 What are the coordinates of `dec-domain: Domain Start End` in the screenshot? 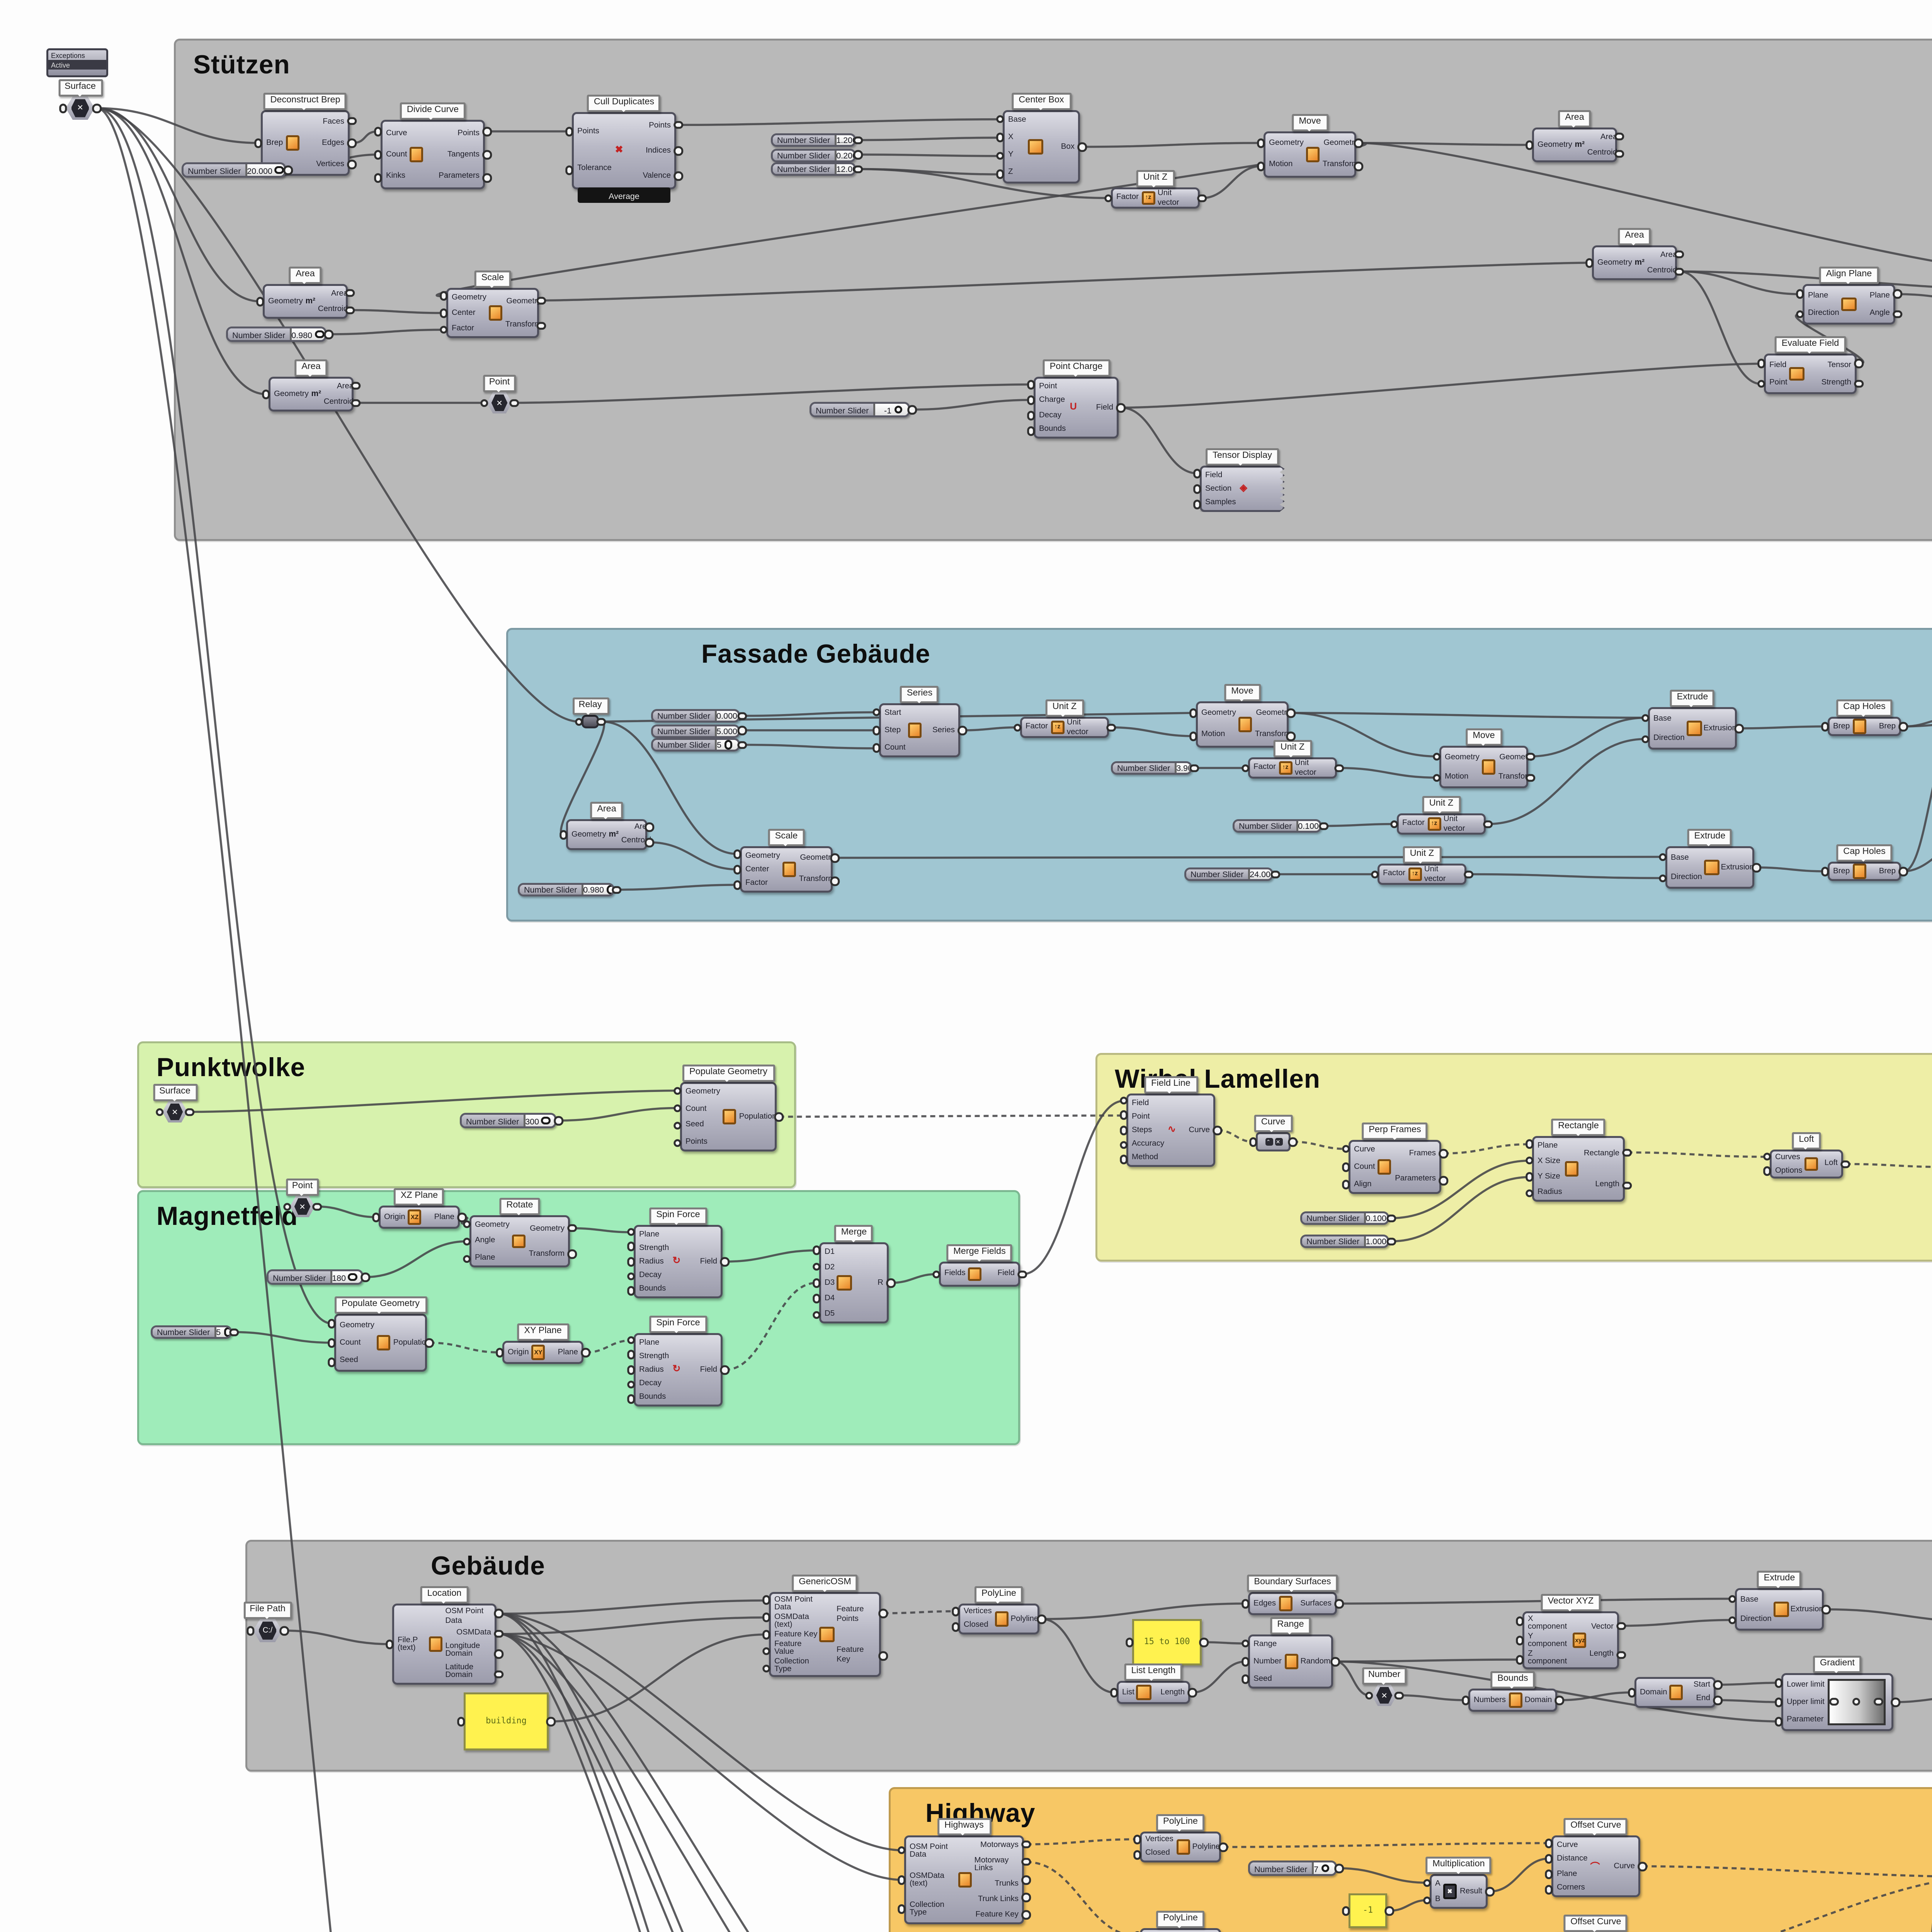 It's located at (1675, 1693).